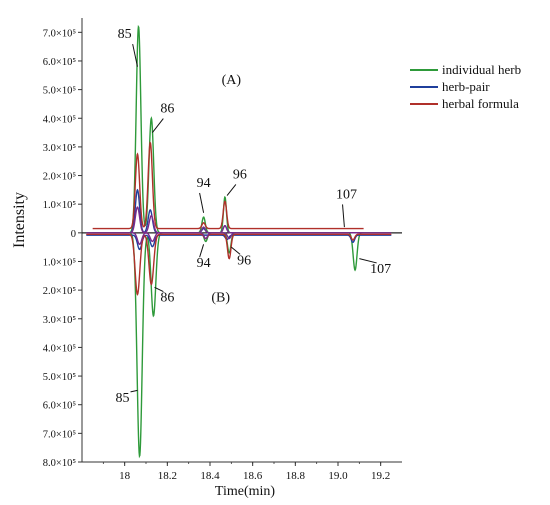  I want to click on y-tick-label: 0, so click(73, 234).